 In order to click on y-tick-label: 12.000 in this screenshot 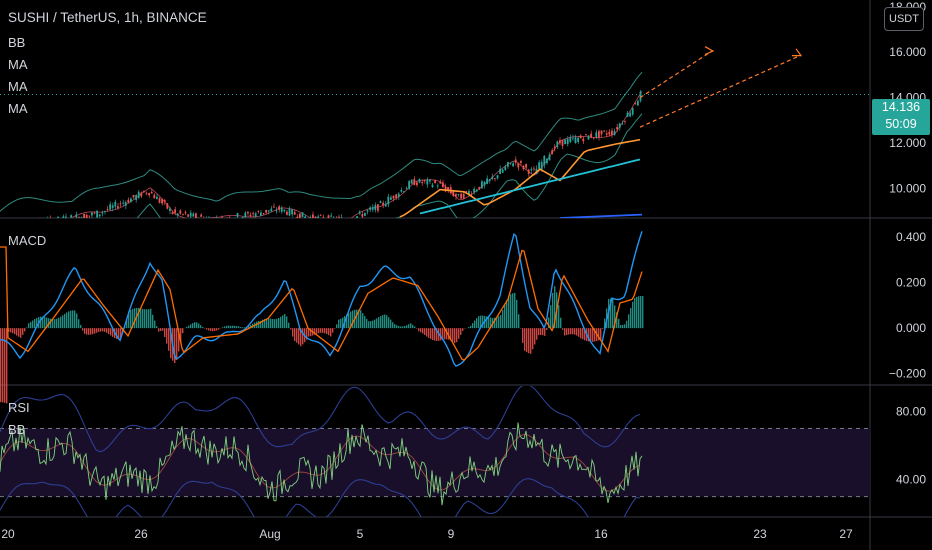, I will do `click(907, 143)`.